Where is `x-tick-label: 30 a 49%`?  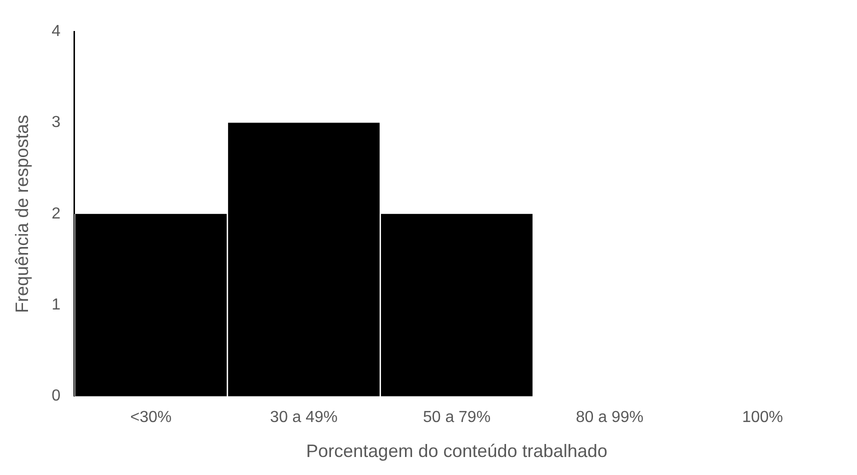 x-tick-label: 30 a 49% is located at coordinates (304, 417).